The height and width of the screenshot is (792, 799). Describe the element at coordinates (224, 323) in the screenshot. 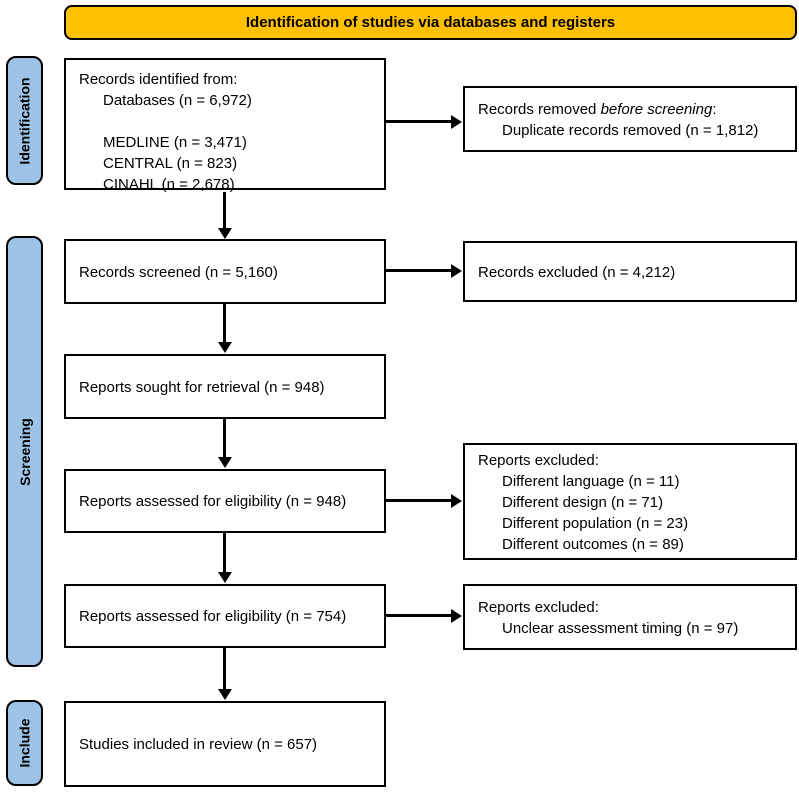

I see `arrow-down-screened-to-sought` at that location.